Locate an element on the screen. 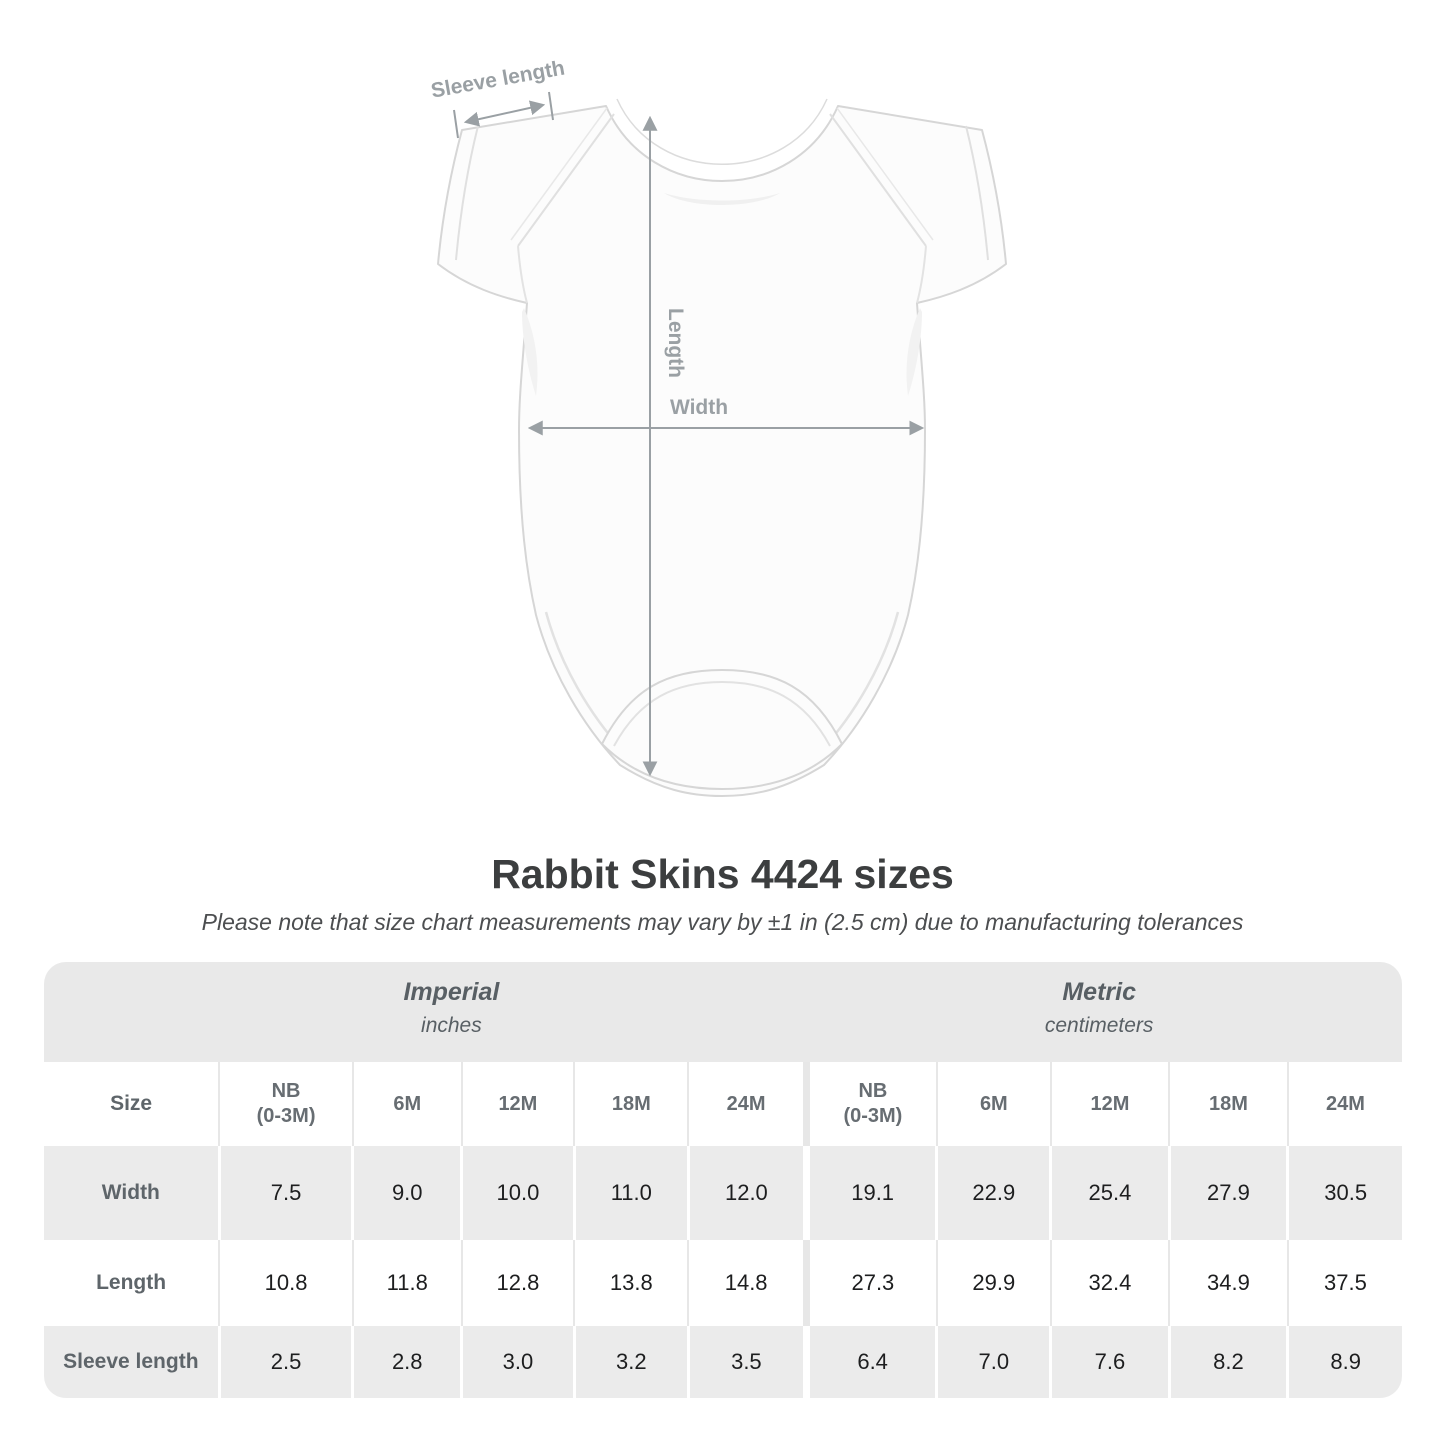 This screenshot has width=1445, height=1445. width-12m-imperial: 10.0 is located at coordinates (517, 1193).